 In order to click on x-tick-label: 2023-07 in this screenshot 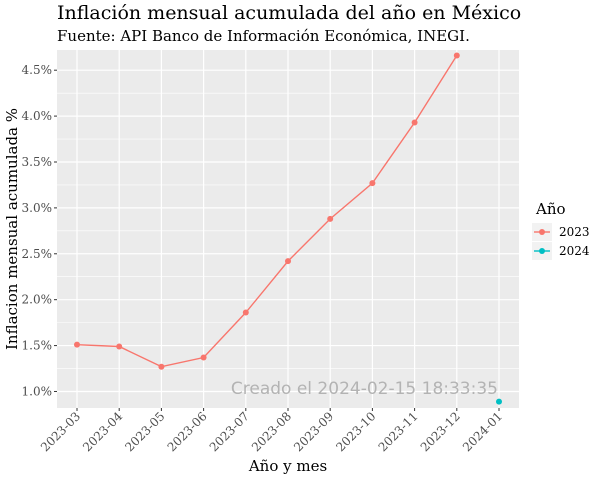, I will do `click(229, 431)`.